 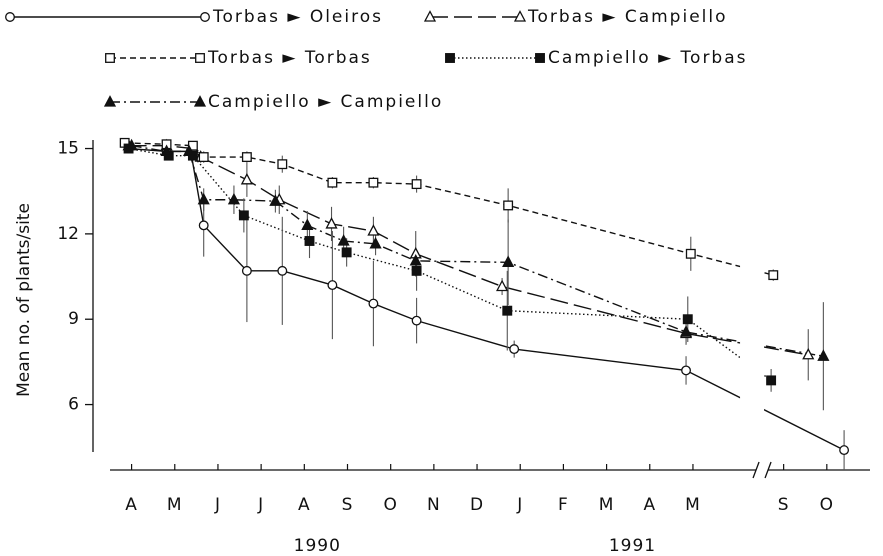 What do you see at coordinates (289, 58) in the screenshot?
I see `legend-label: Torbas ► Torbas` at bounding box center [289, 58].